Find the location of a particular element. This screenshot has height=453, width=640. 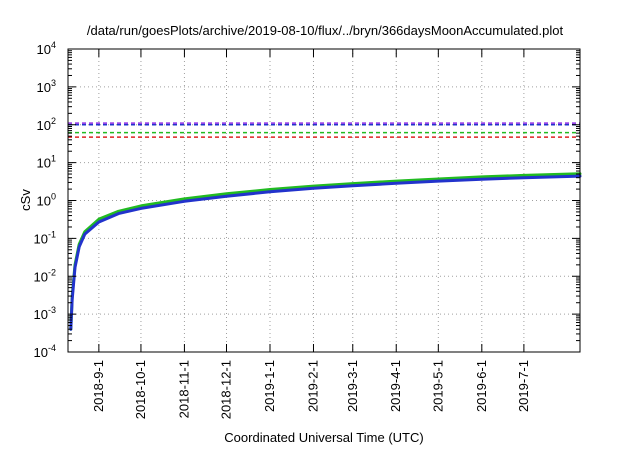

y-tick-exponent: 1 is located at coordinates (53, 159).